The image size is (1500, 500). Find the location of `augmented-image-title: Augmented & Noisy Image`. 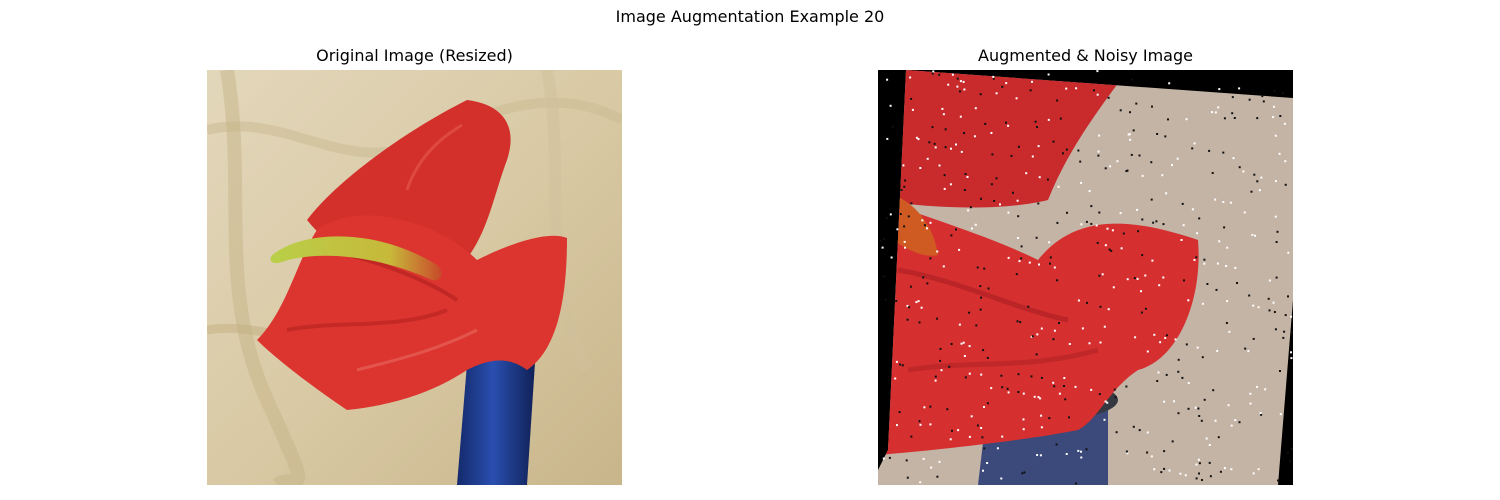

augmented-image-title: Augmented & Noisy Image is located at coordinates (1085, 55).